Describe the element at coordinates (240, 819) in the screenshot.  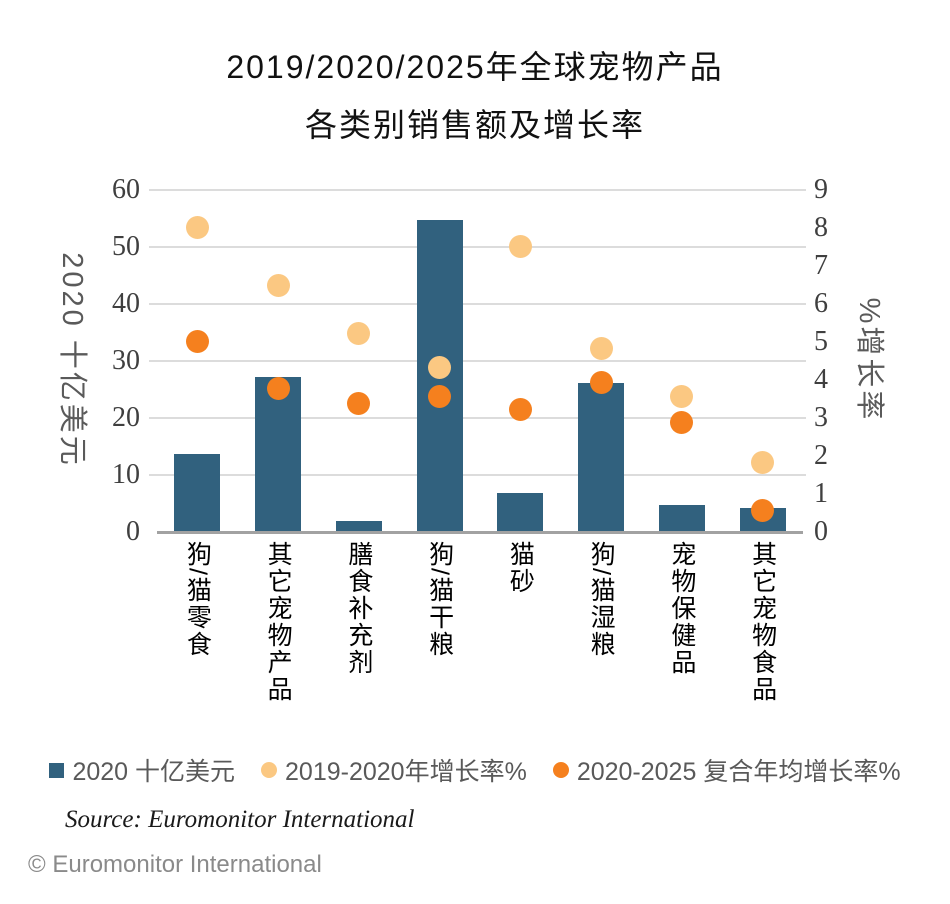
I see `source-note: Source: Euromonitor International` at that location.